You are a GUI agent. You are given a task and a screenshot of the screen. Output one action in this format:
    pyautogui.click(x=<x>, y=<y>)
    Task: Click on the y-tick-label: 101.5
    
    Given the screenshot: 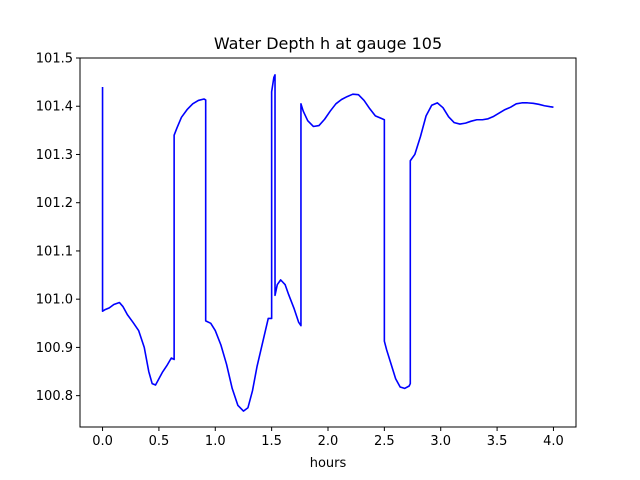 What is the action you would take?
    pyautogui.click(x=54, y=59)
    